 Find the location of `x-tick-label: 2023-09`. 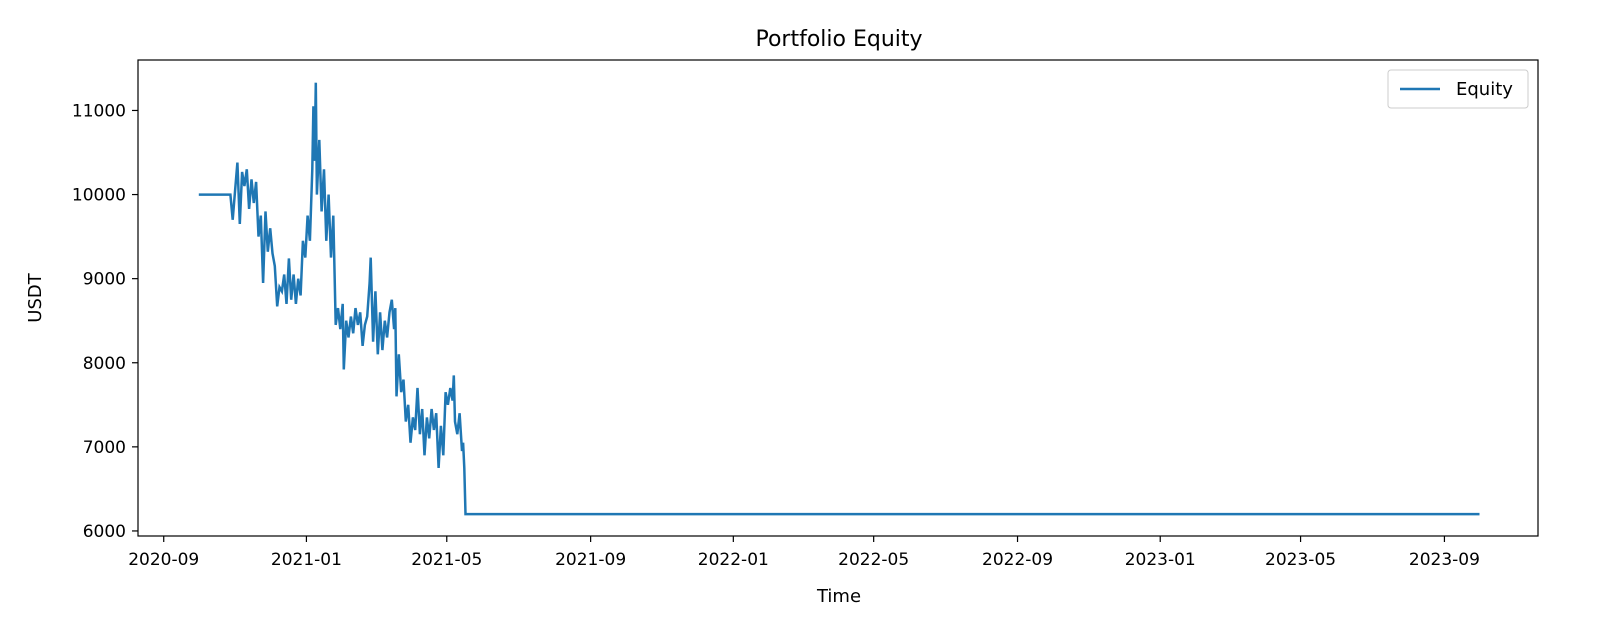

x-tick-label: 2023-09 is located at coordinates (1444, 560).